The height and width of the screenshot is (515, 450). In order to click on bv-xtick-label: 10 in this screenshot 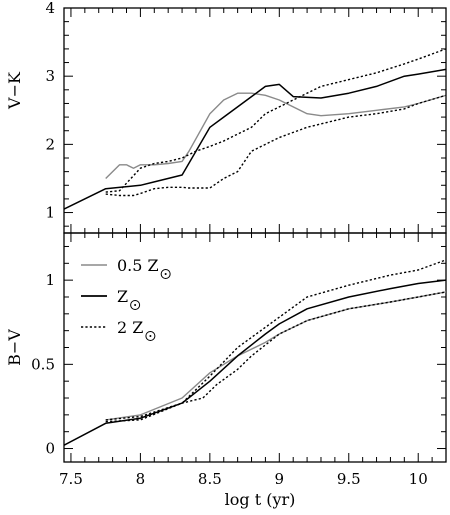, I will do `click(418, 479)`.